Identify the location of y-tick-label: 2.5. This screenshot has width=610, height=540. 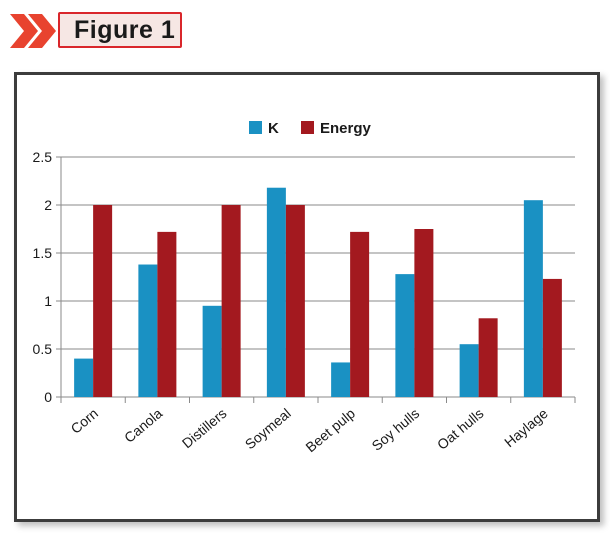
(43, 157).